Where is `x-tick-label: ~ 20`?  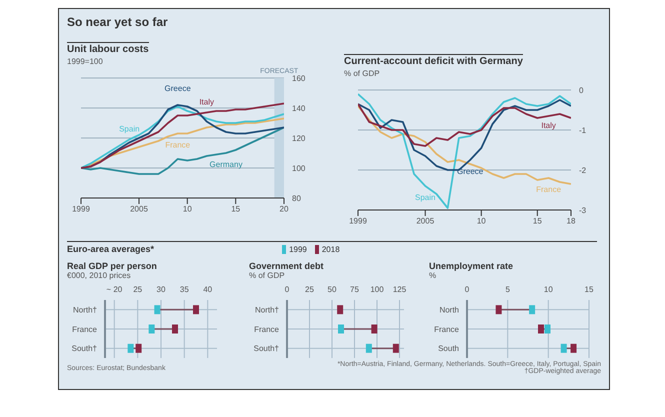 x-tick-label: ~ 20 is located at coordinates (114, 289).